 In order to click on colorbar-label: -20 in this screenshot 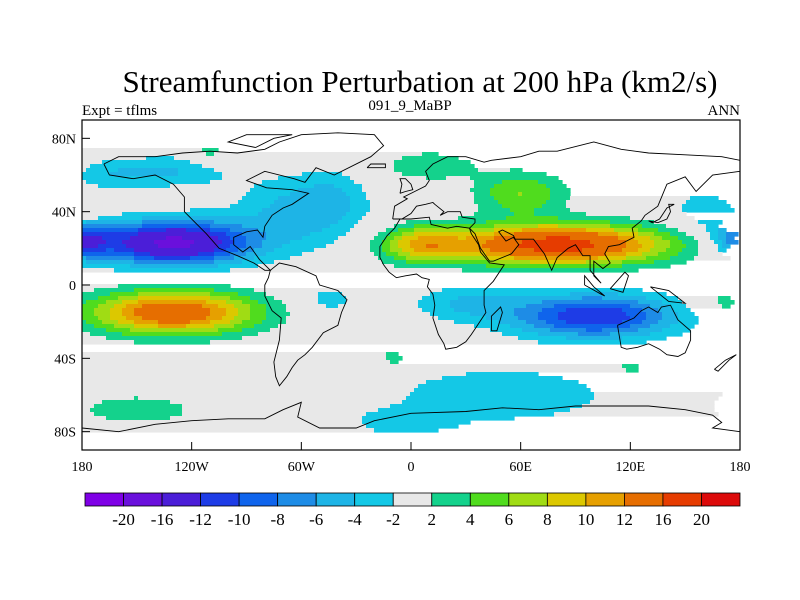, I will do `click(123, 519)`.